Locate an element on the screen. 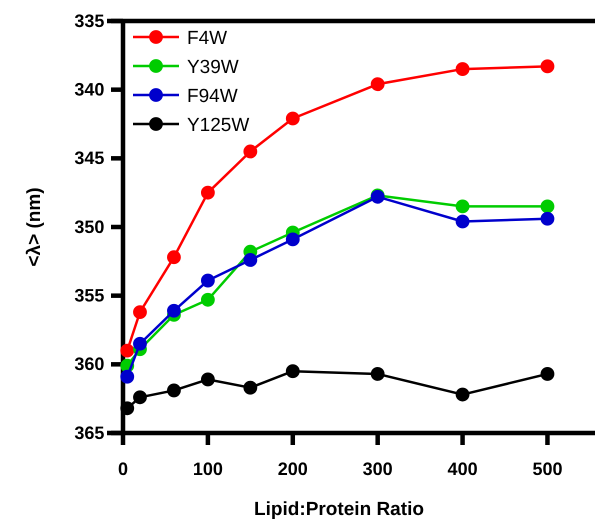  legend-label: Y39W is located at coordinates (213, 67).